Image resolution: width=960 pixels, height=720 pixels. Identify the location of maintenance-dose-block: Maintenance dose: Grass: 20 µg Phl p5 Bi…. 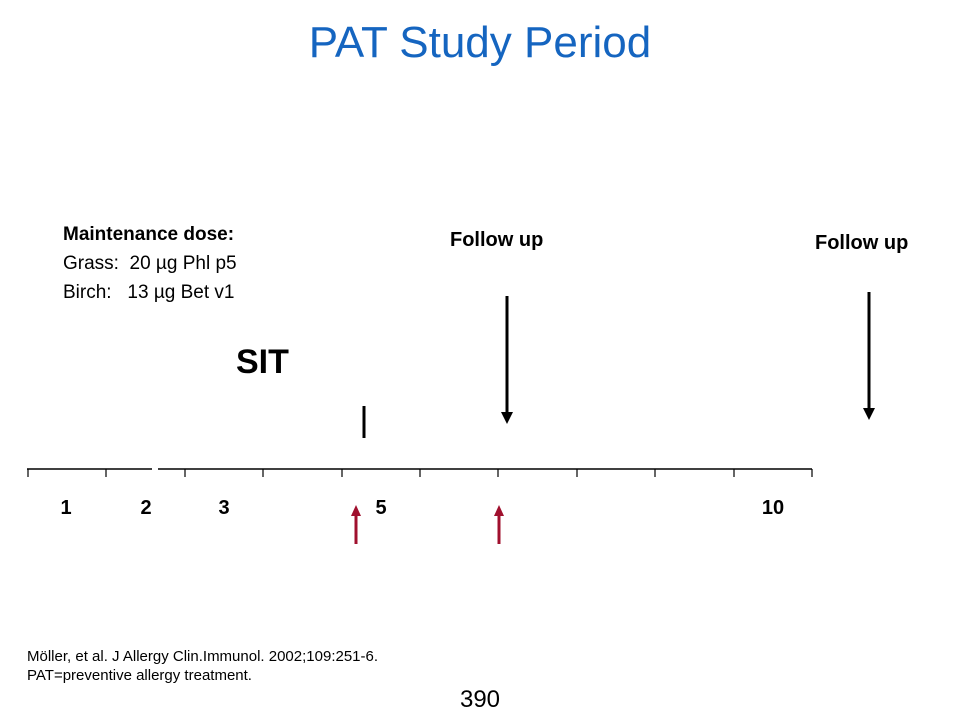
(150, 263).